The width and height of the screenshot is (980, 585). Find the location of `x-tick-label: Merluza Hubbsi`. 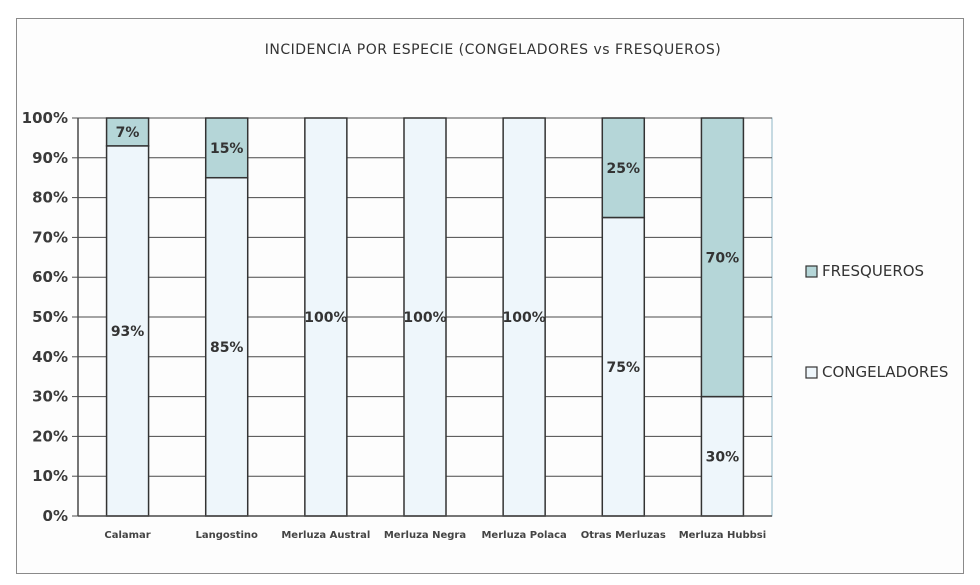

x-tick-label: Merluza Hubbsi is located at coordinates (722, 535).